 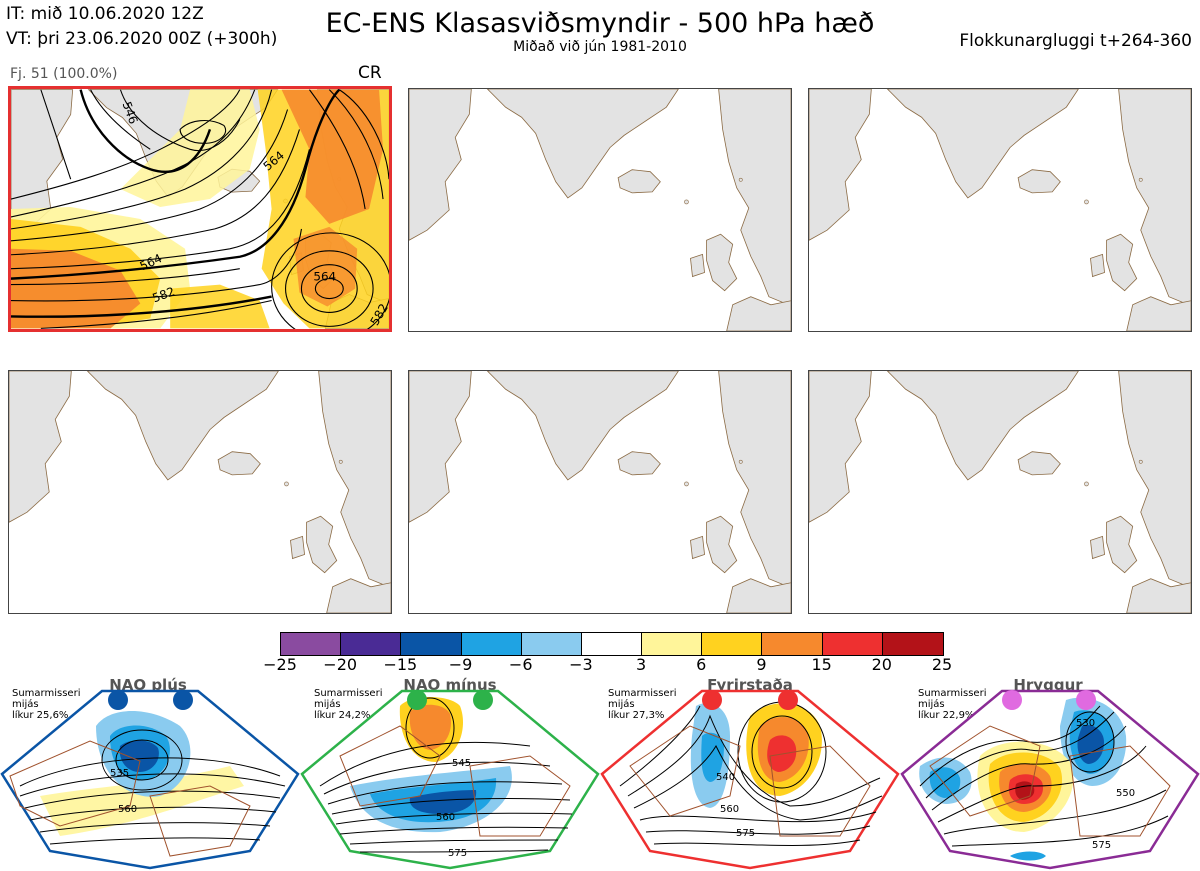 I want to click on colorbar-tick-label: 9, so click(x=761, y=664).